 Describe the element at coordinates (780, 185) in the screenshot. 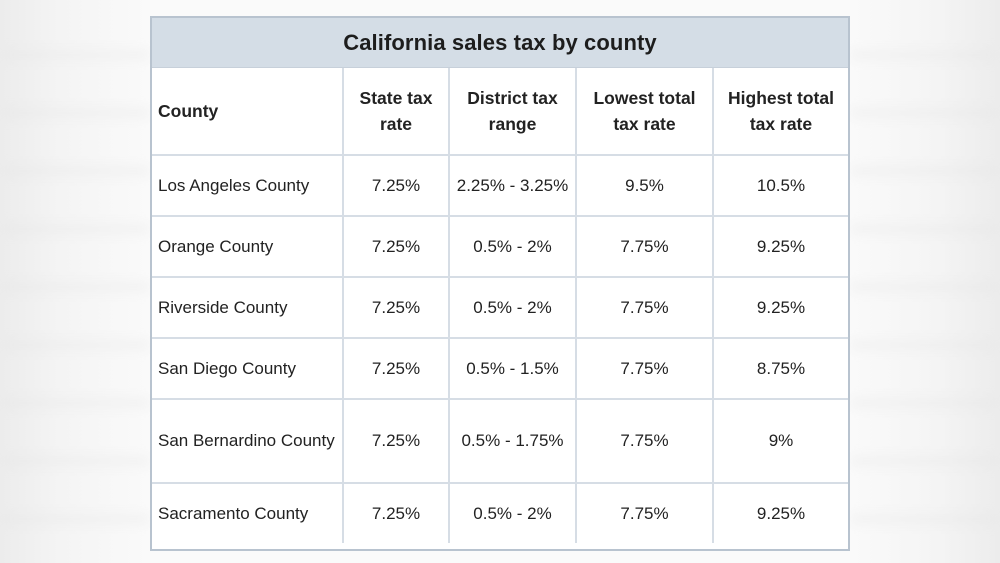

I see `highest-total-tax-rate-cell: 10.5%` at that location.